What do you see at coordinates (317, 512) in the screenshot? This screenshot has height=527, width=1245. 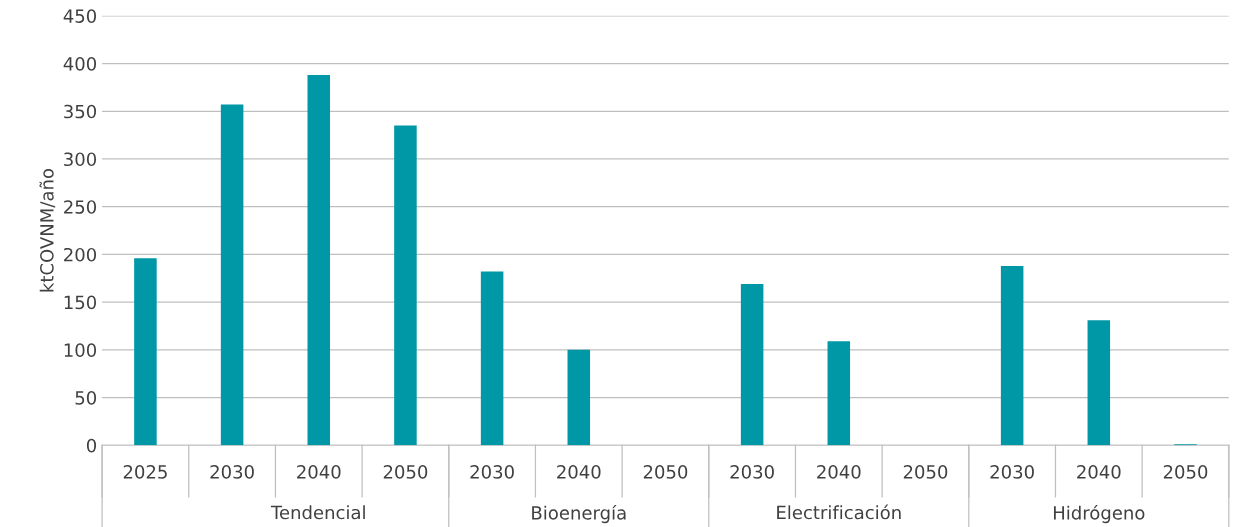 I see `text: Tendencial` at bounding box center [317, 512].